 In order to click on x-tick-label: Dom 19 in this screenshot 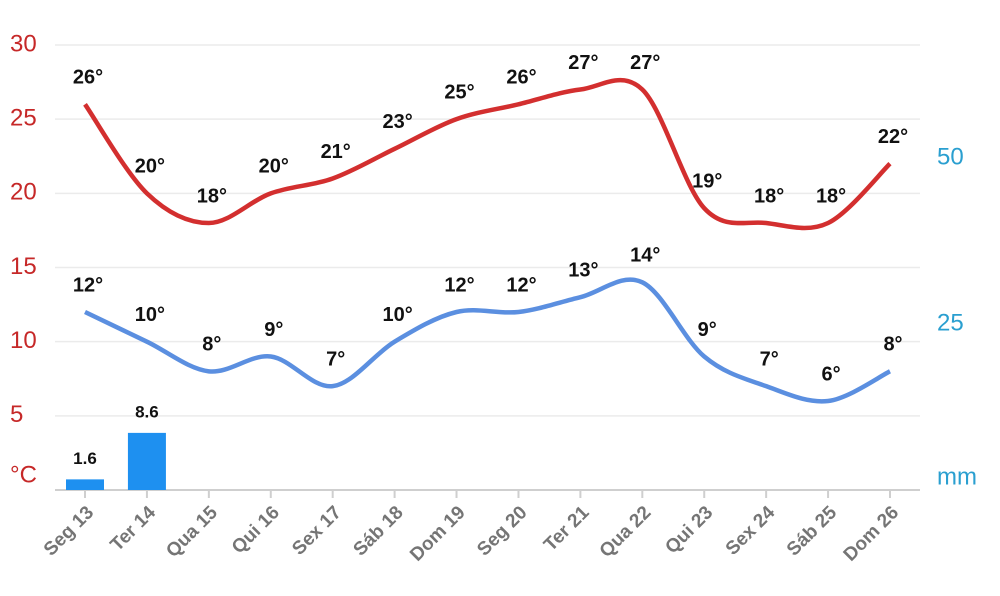, I will do `click(437, 533)`.